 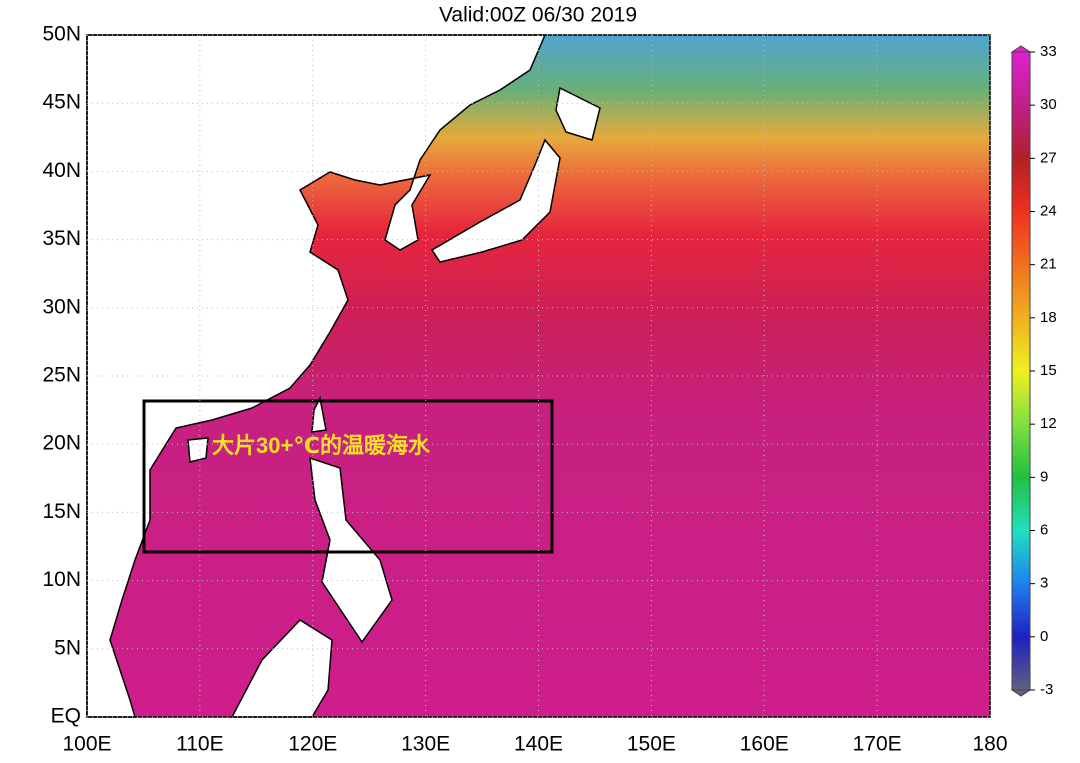 What do you see at coordinates (1048, 423) in the screenshot?
I see `colorbar-tick-label: 12` at bounding box center [1048, 423].